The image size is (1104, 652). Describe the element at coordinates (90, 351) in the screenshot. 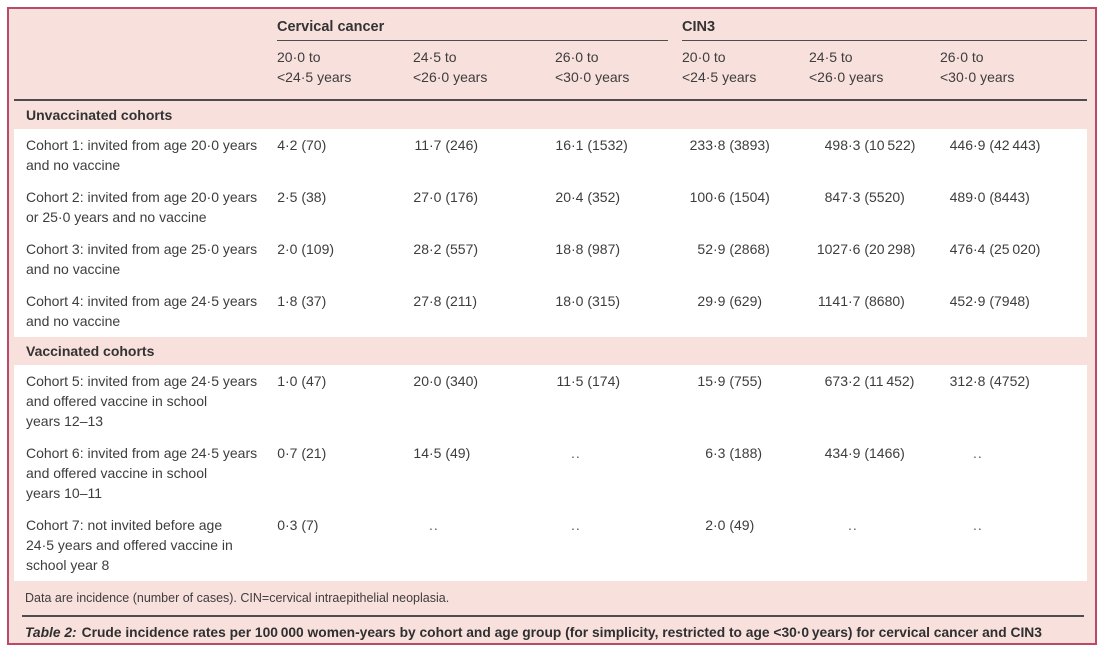

I see `section-header-vaccinated: Vaccinated cohorts` at that location.